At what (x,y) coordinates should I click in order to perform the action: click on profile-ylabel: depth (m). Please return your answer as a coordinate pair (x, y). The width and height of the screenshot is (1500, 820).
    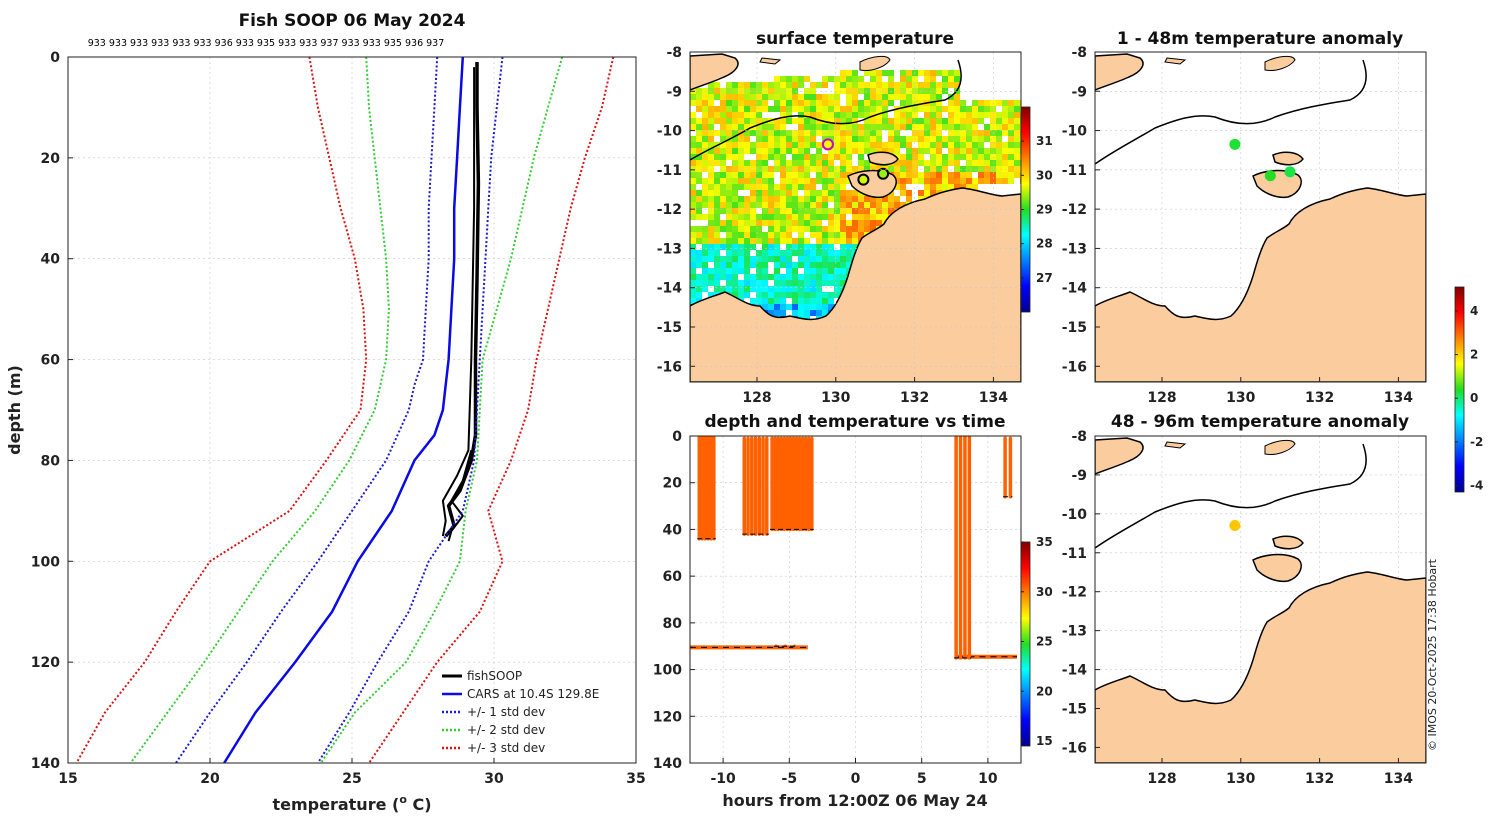
    Looking at the image, I should click on (14, 410).